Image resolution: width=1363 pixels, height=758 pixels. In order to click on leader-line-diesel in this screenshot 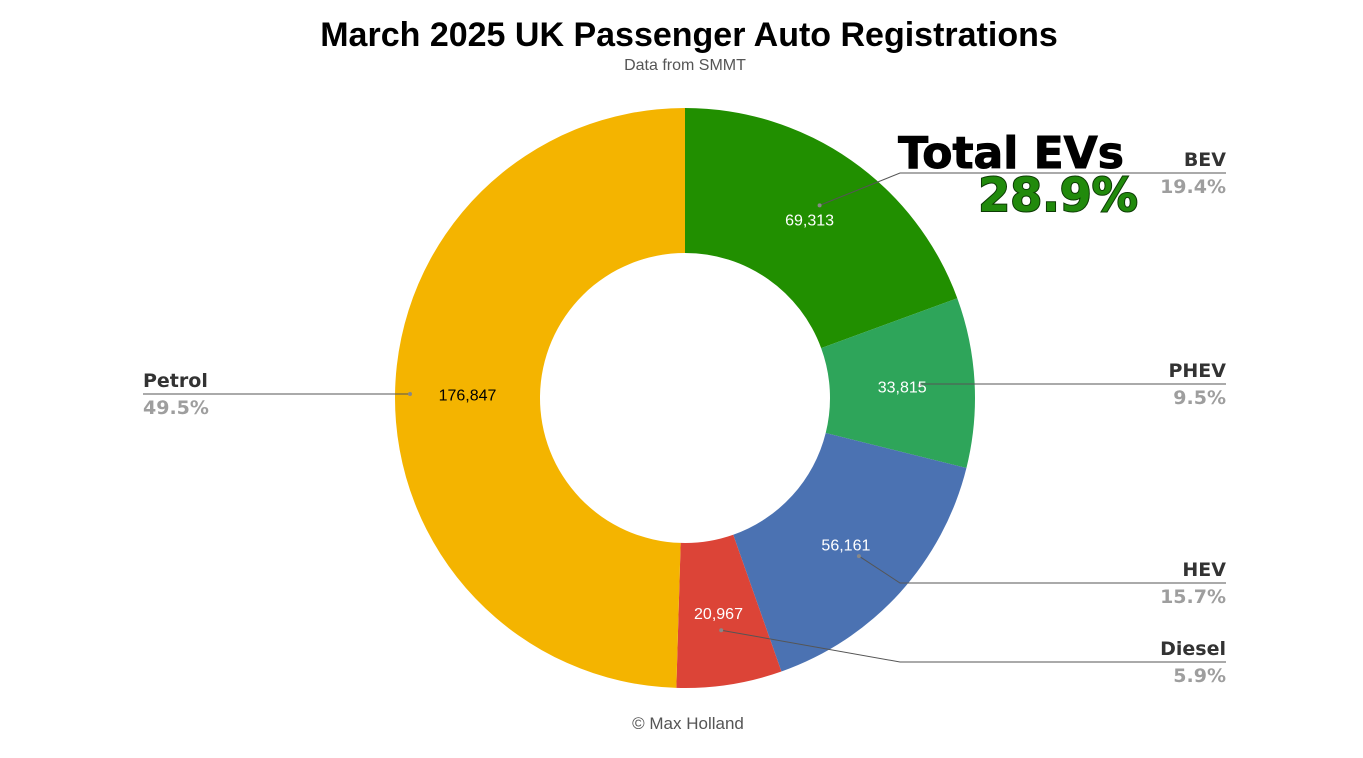, I will do `click(973, 646)`.